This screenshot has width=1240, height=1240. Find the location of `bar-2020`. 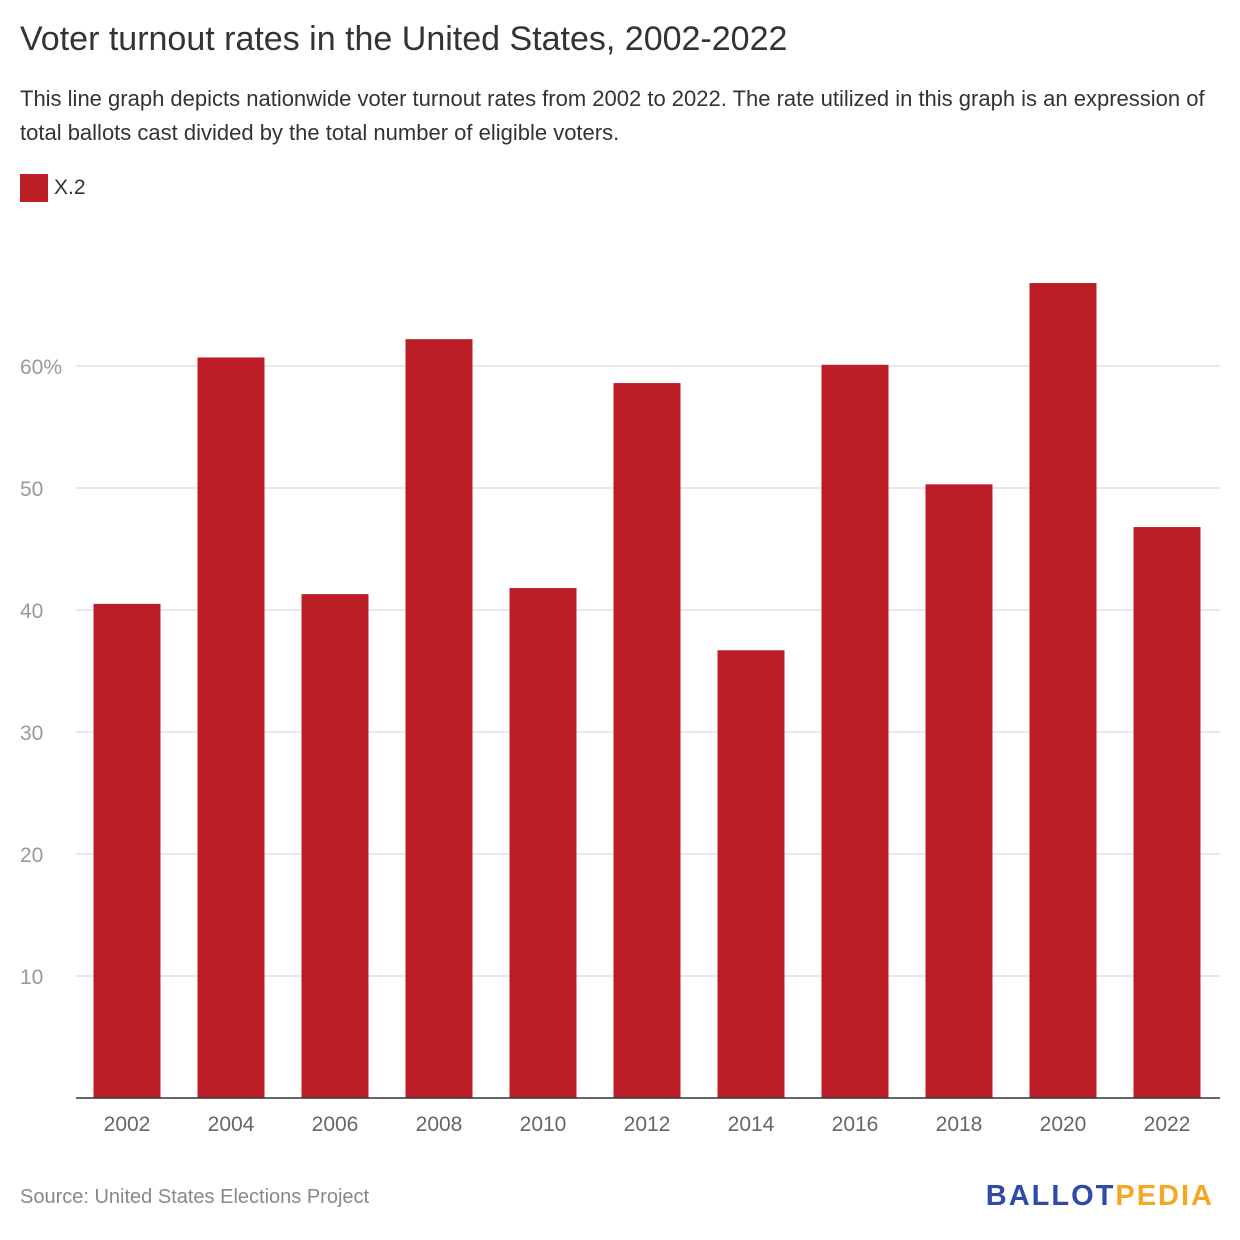

bar-2020 is located at coordinates (1063, 690).